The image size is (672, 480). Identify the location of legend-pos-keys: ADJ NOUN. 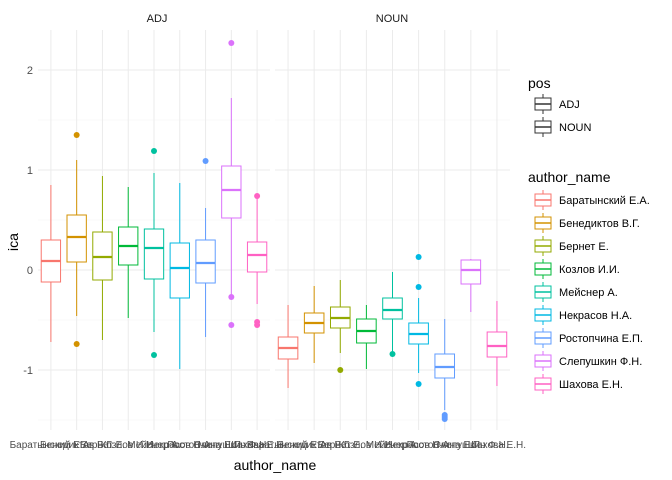
(562, 115).